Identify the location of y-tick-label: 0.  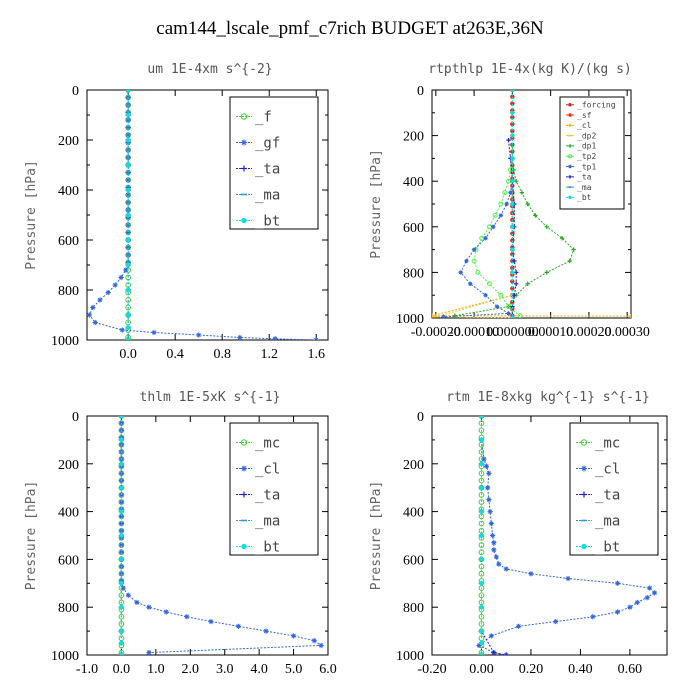
(75, 91).